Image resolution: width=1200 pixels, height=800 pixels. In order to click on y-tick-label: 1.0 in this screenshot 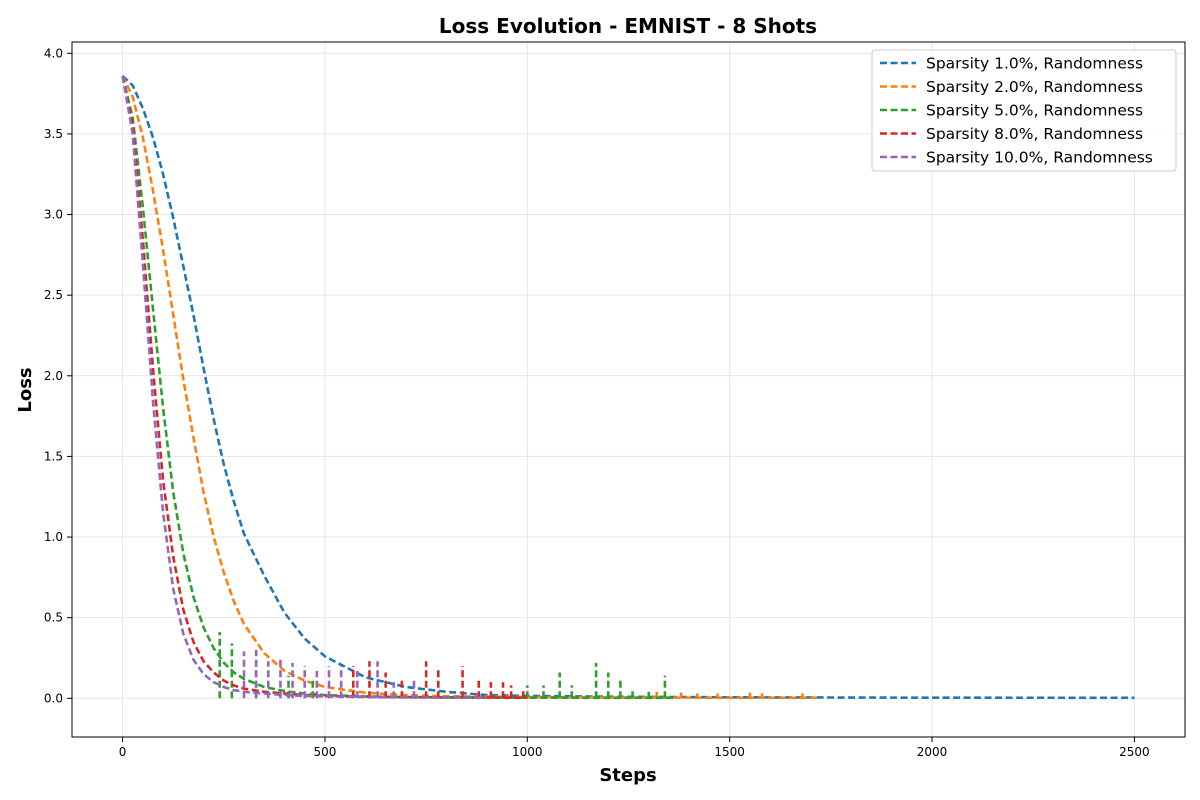, I will do `click(53, 537)`.